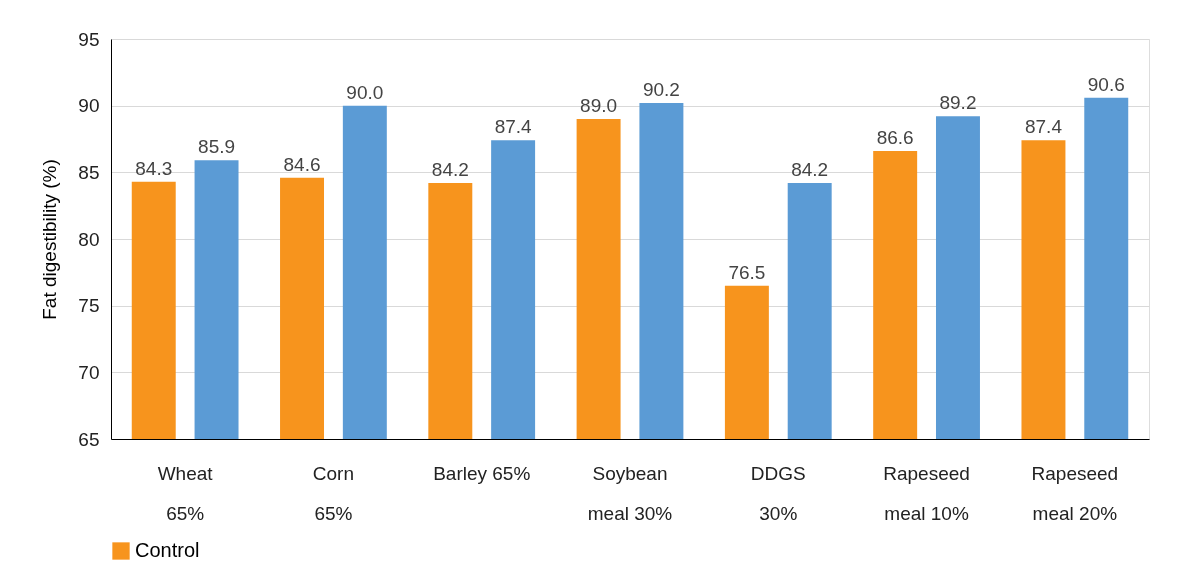  Describe the element at coordinates (747, 272) in the screenshot. I see `data-label: 76.5` at that location.